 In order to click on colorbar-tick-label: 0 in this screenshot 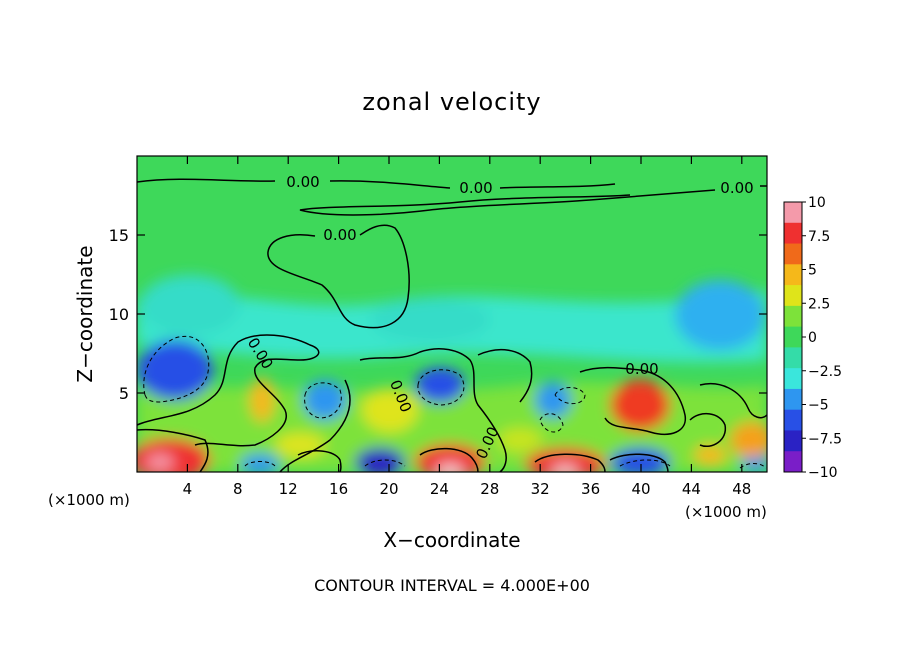, I will do `click(812, 338)`.